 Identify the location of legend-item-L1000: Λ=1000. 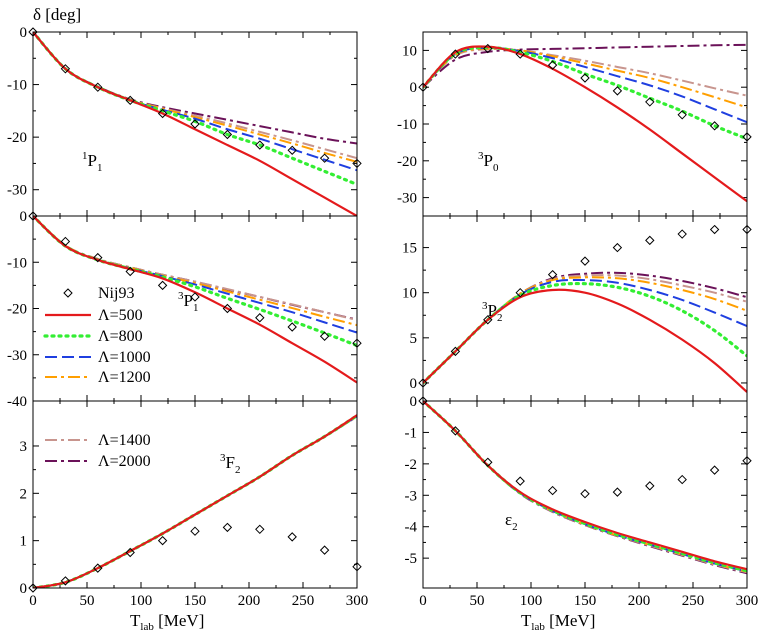
(98, 357).